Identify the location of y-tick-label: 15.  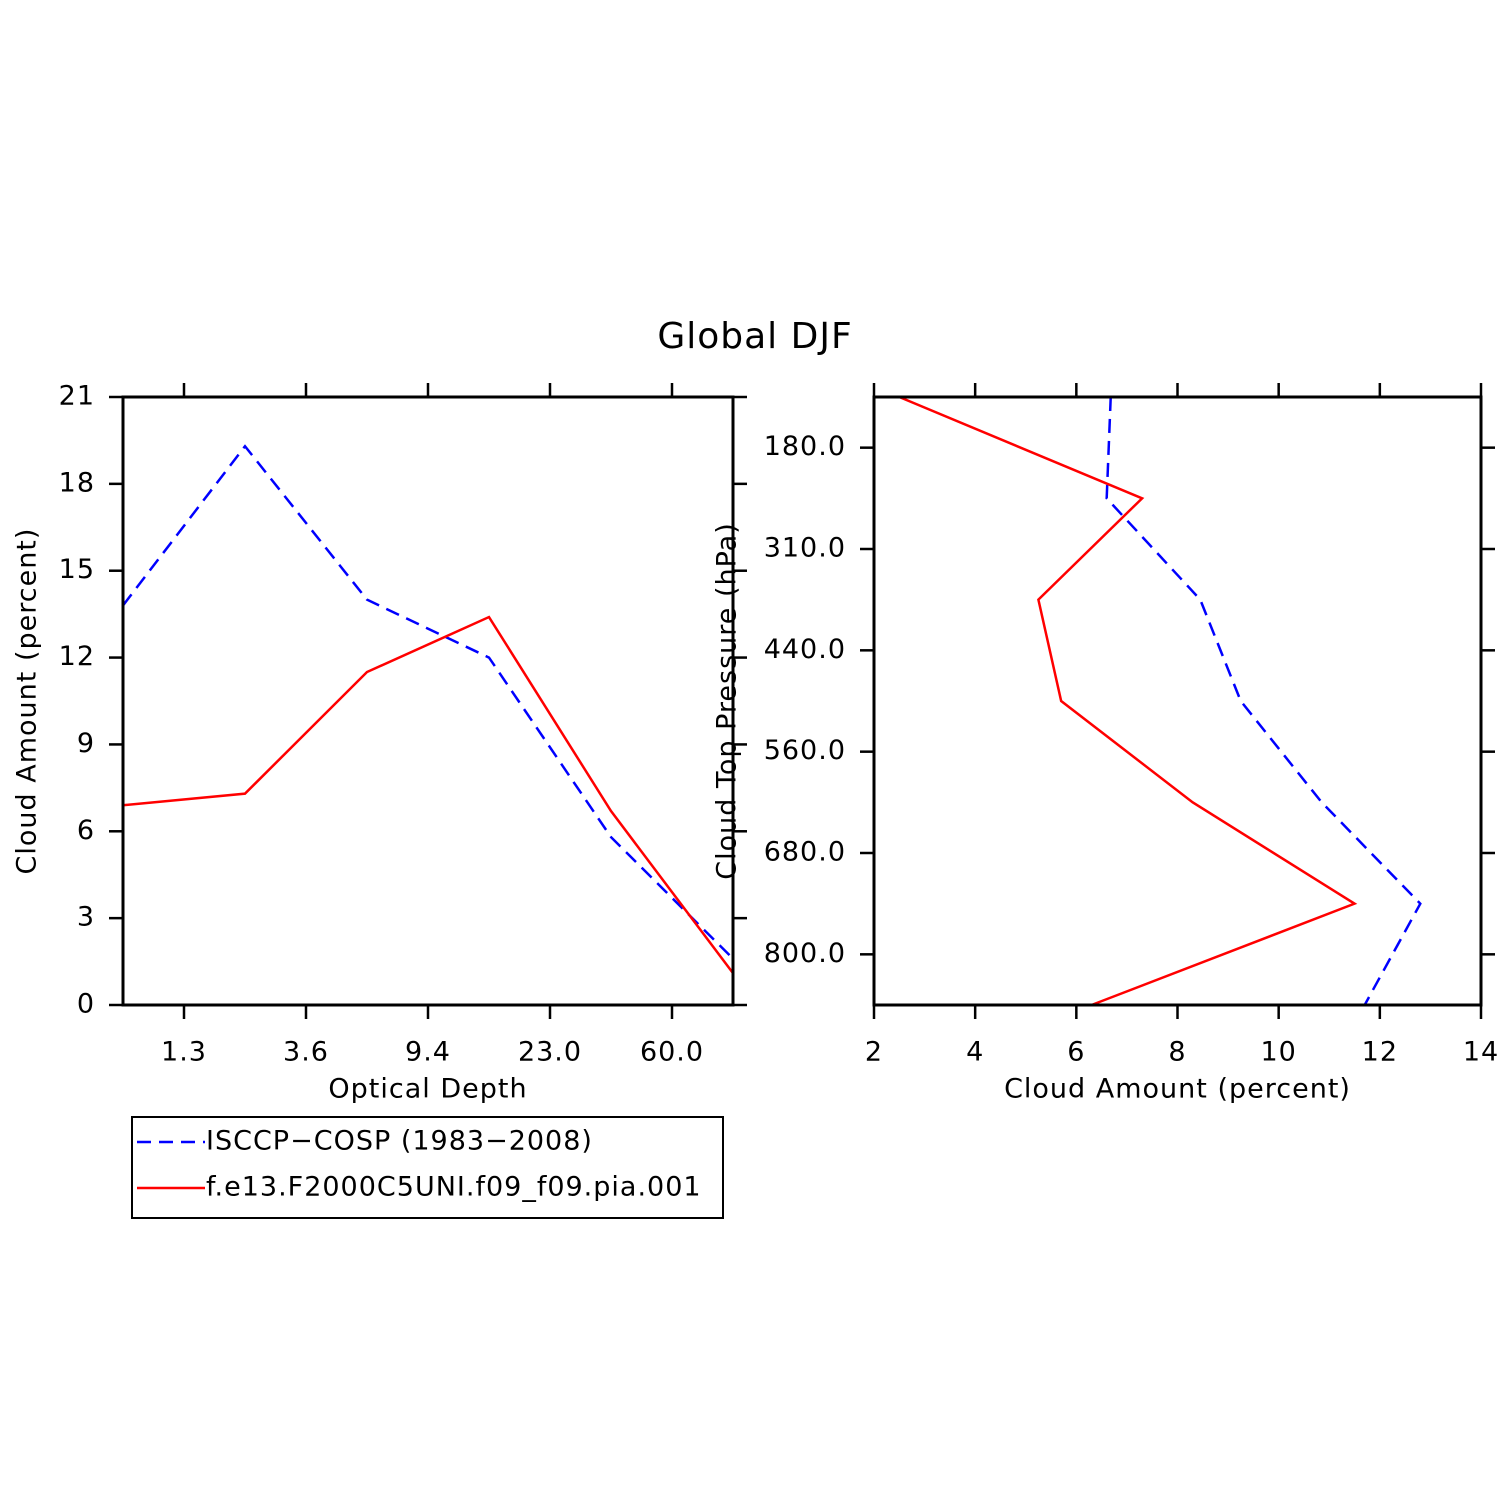
(77, 569).